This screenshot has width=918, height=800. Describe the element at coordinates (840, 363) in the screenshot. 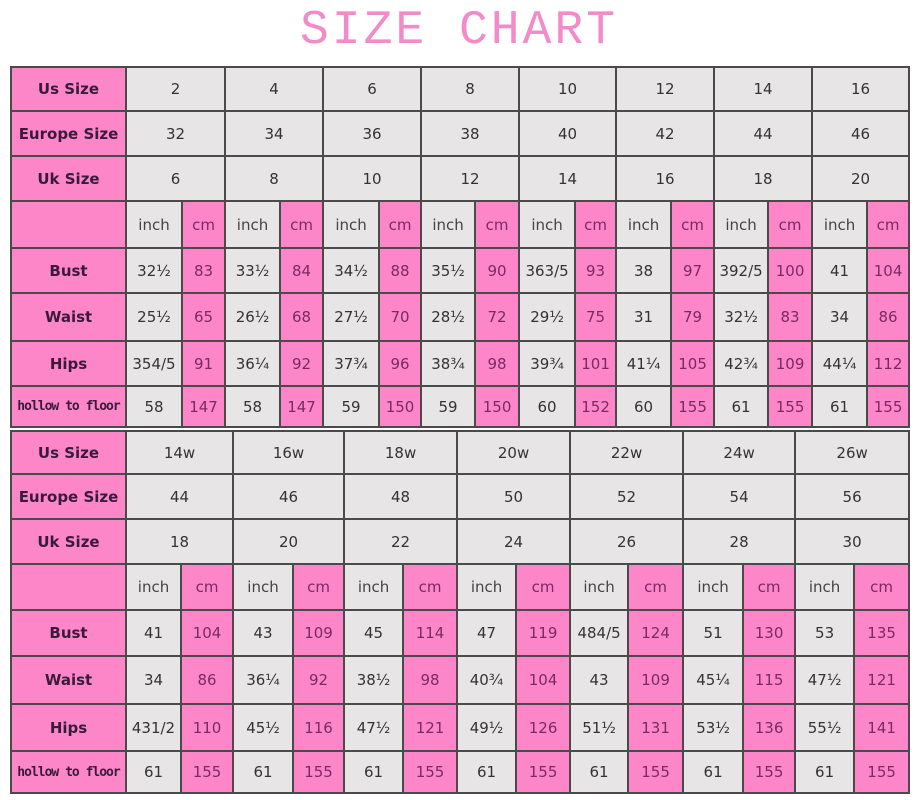

I see `hips-inch-cell: 44¼` at that location.